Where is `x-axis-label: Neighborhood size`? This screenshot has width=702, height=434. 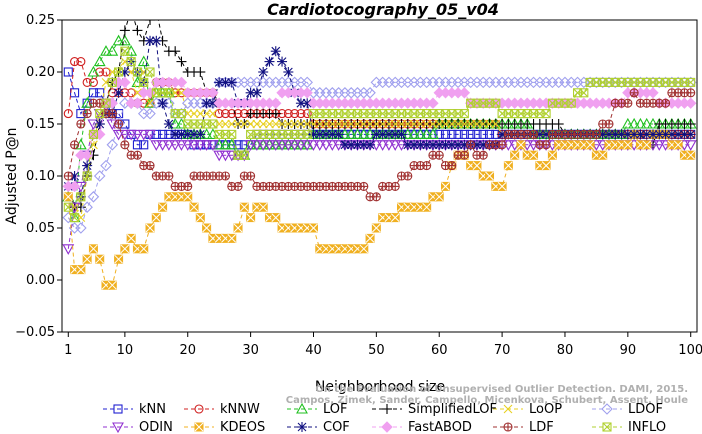 x-axis-label: Neighborhood size is located at coordinates (380, 387).